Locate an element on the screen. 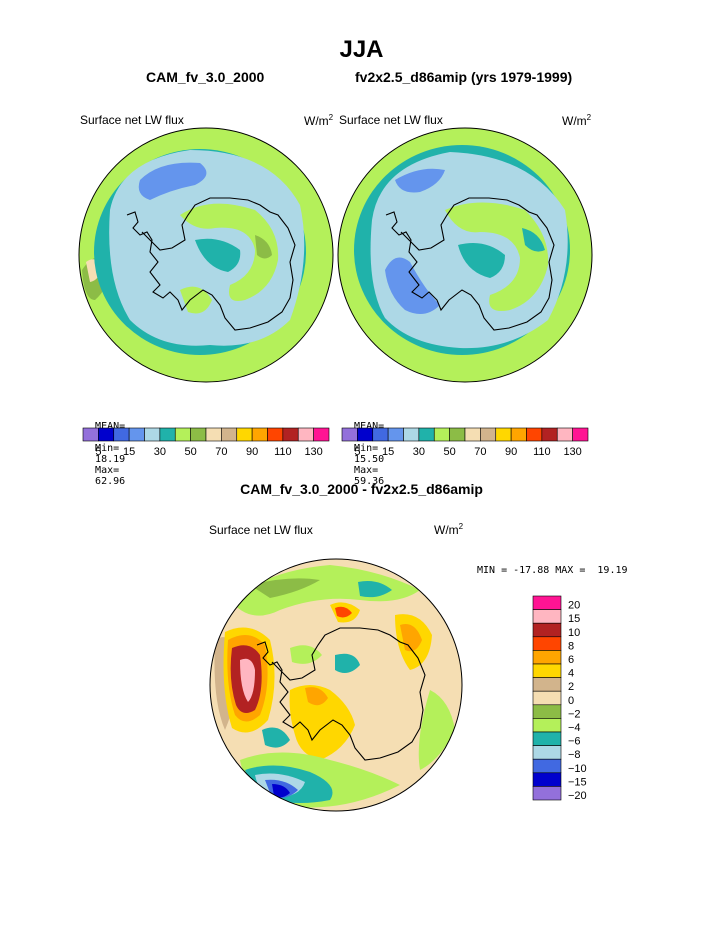  left-colorbar-tick-label: 130 is located at coordinates (313, 452).